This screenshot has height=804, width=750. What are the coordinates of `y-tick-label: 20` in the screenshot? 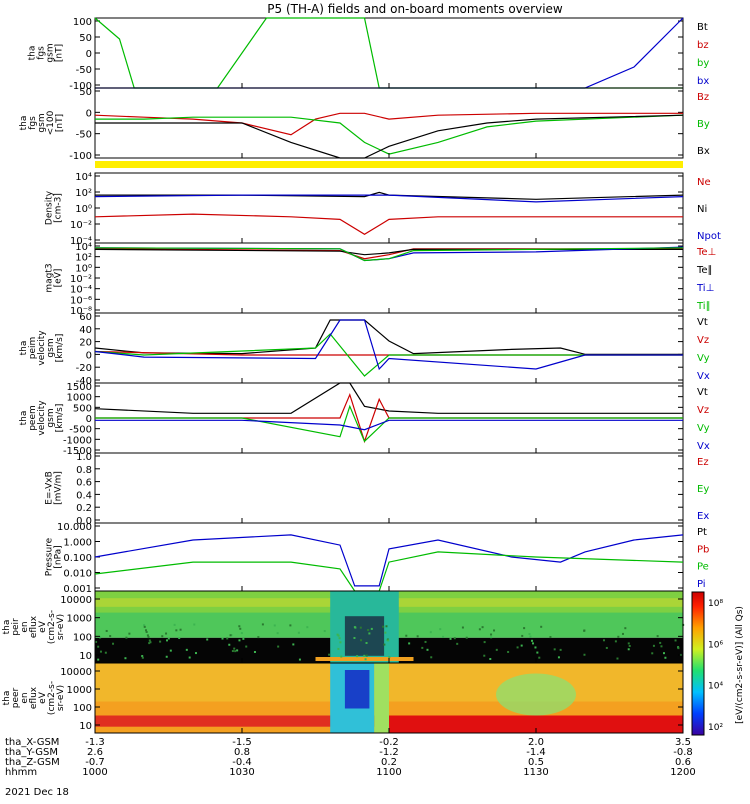 It's located at (85, 343).